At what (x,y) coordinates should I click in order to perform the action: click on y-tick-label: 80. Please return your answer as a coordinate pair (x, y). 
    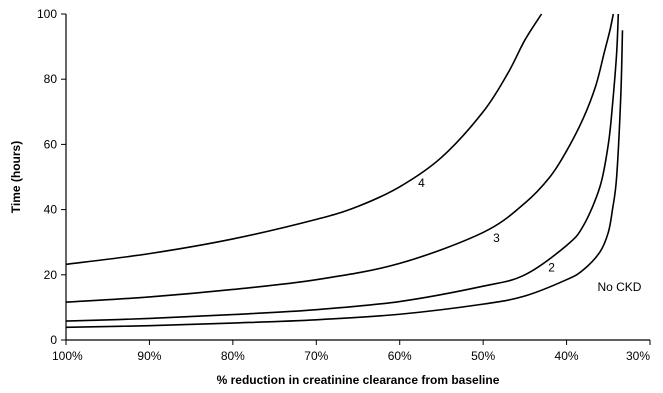
    Looking at the image, I should click on (51, 79).